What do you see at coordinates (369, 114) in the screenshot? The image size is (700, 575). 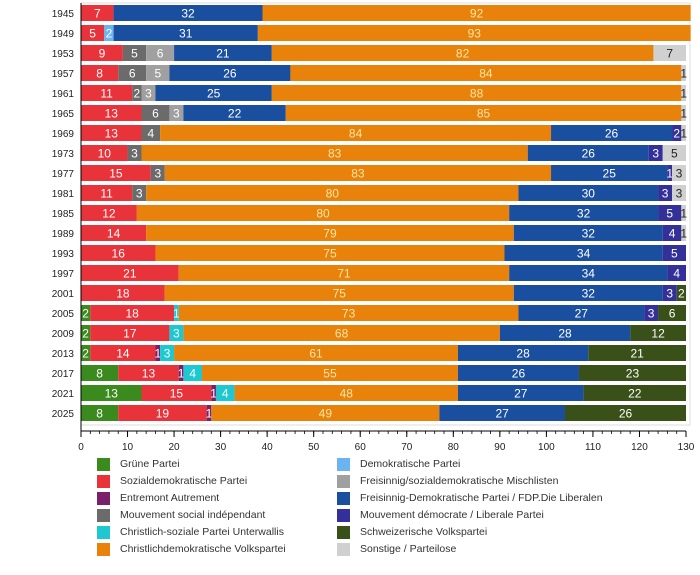 I see `bar-row-1965: 1965 13 6 3 22 85 1` at bounding box center [369, 114].